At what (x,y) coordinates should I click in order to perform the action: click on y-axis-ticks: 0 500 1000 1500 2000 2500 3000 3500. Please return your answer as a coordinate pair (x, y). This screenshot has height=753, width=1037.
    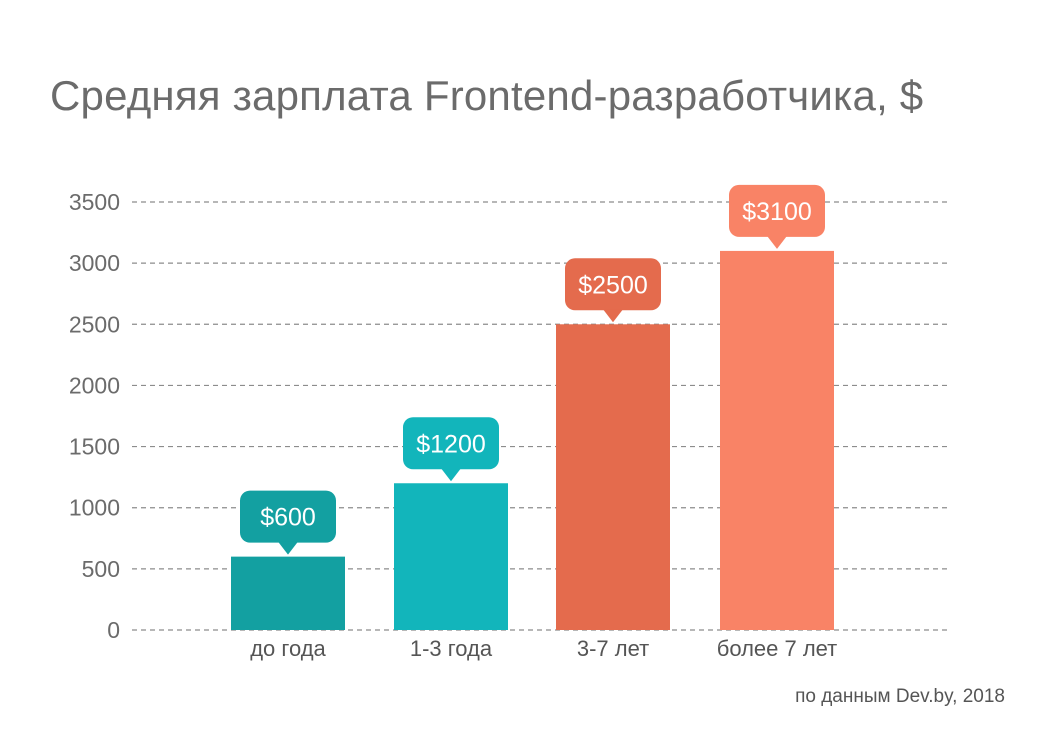
    Looking at the image, I should click on (94, 416).